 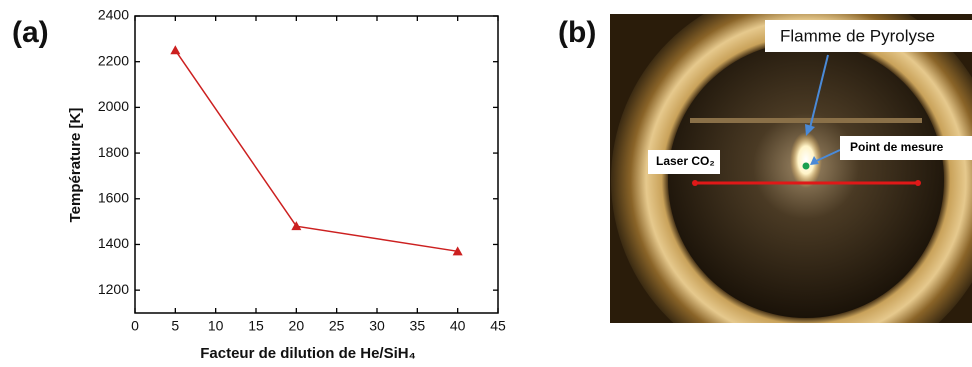 What do you see at coordinates (577, 32) in the screenshot?
I see `panel-label: (b)` at bounding box center [577, 32].